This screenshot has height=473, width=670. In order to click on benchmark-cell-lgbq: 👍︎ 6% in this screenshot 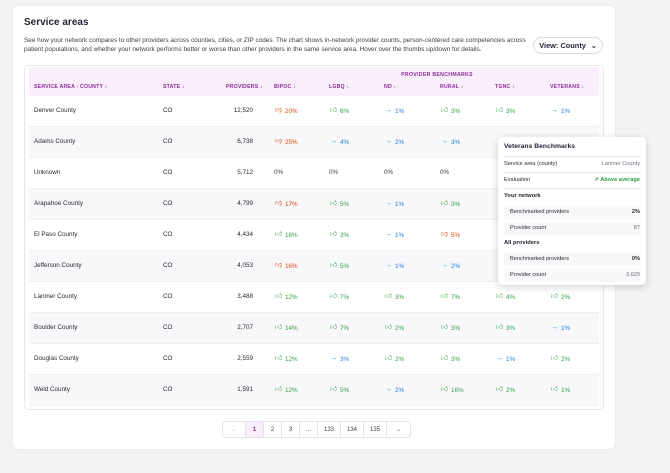, I will do `click(339, 111)`.